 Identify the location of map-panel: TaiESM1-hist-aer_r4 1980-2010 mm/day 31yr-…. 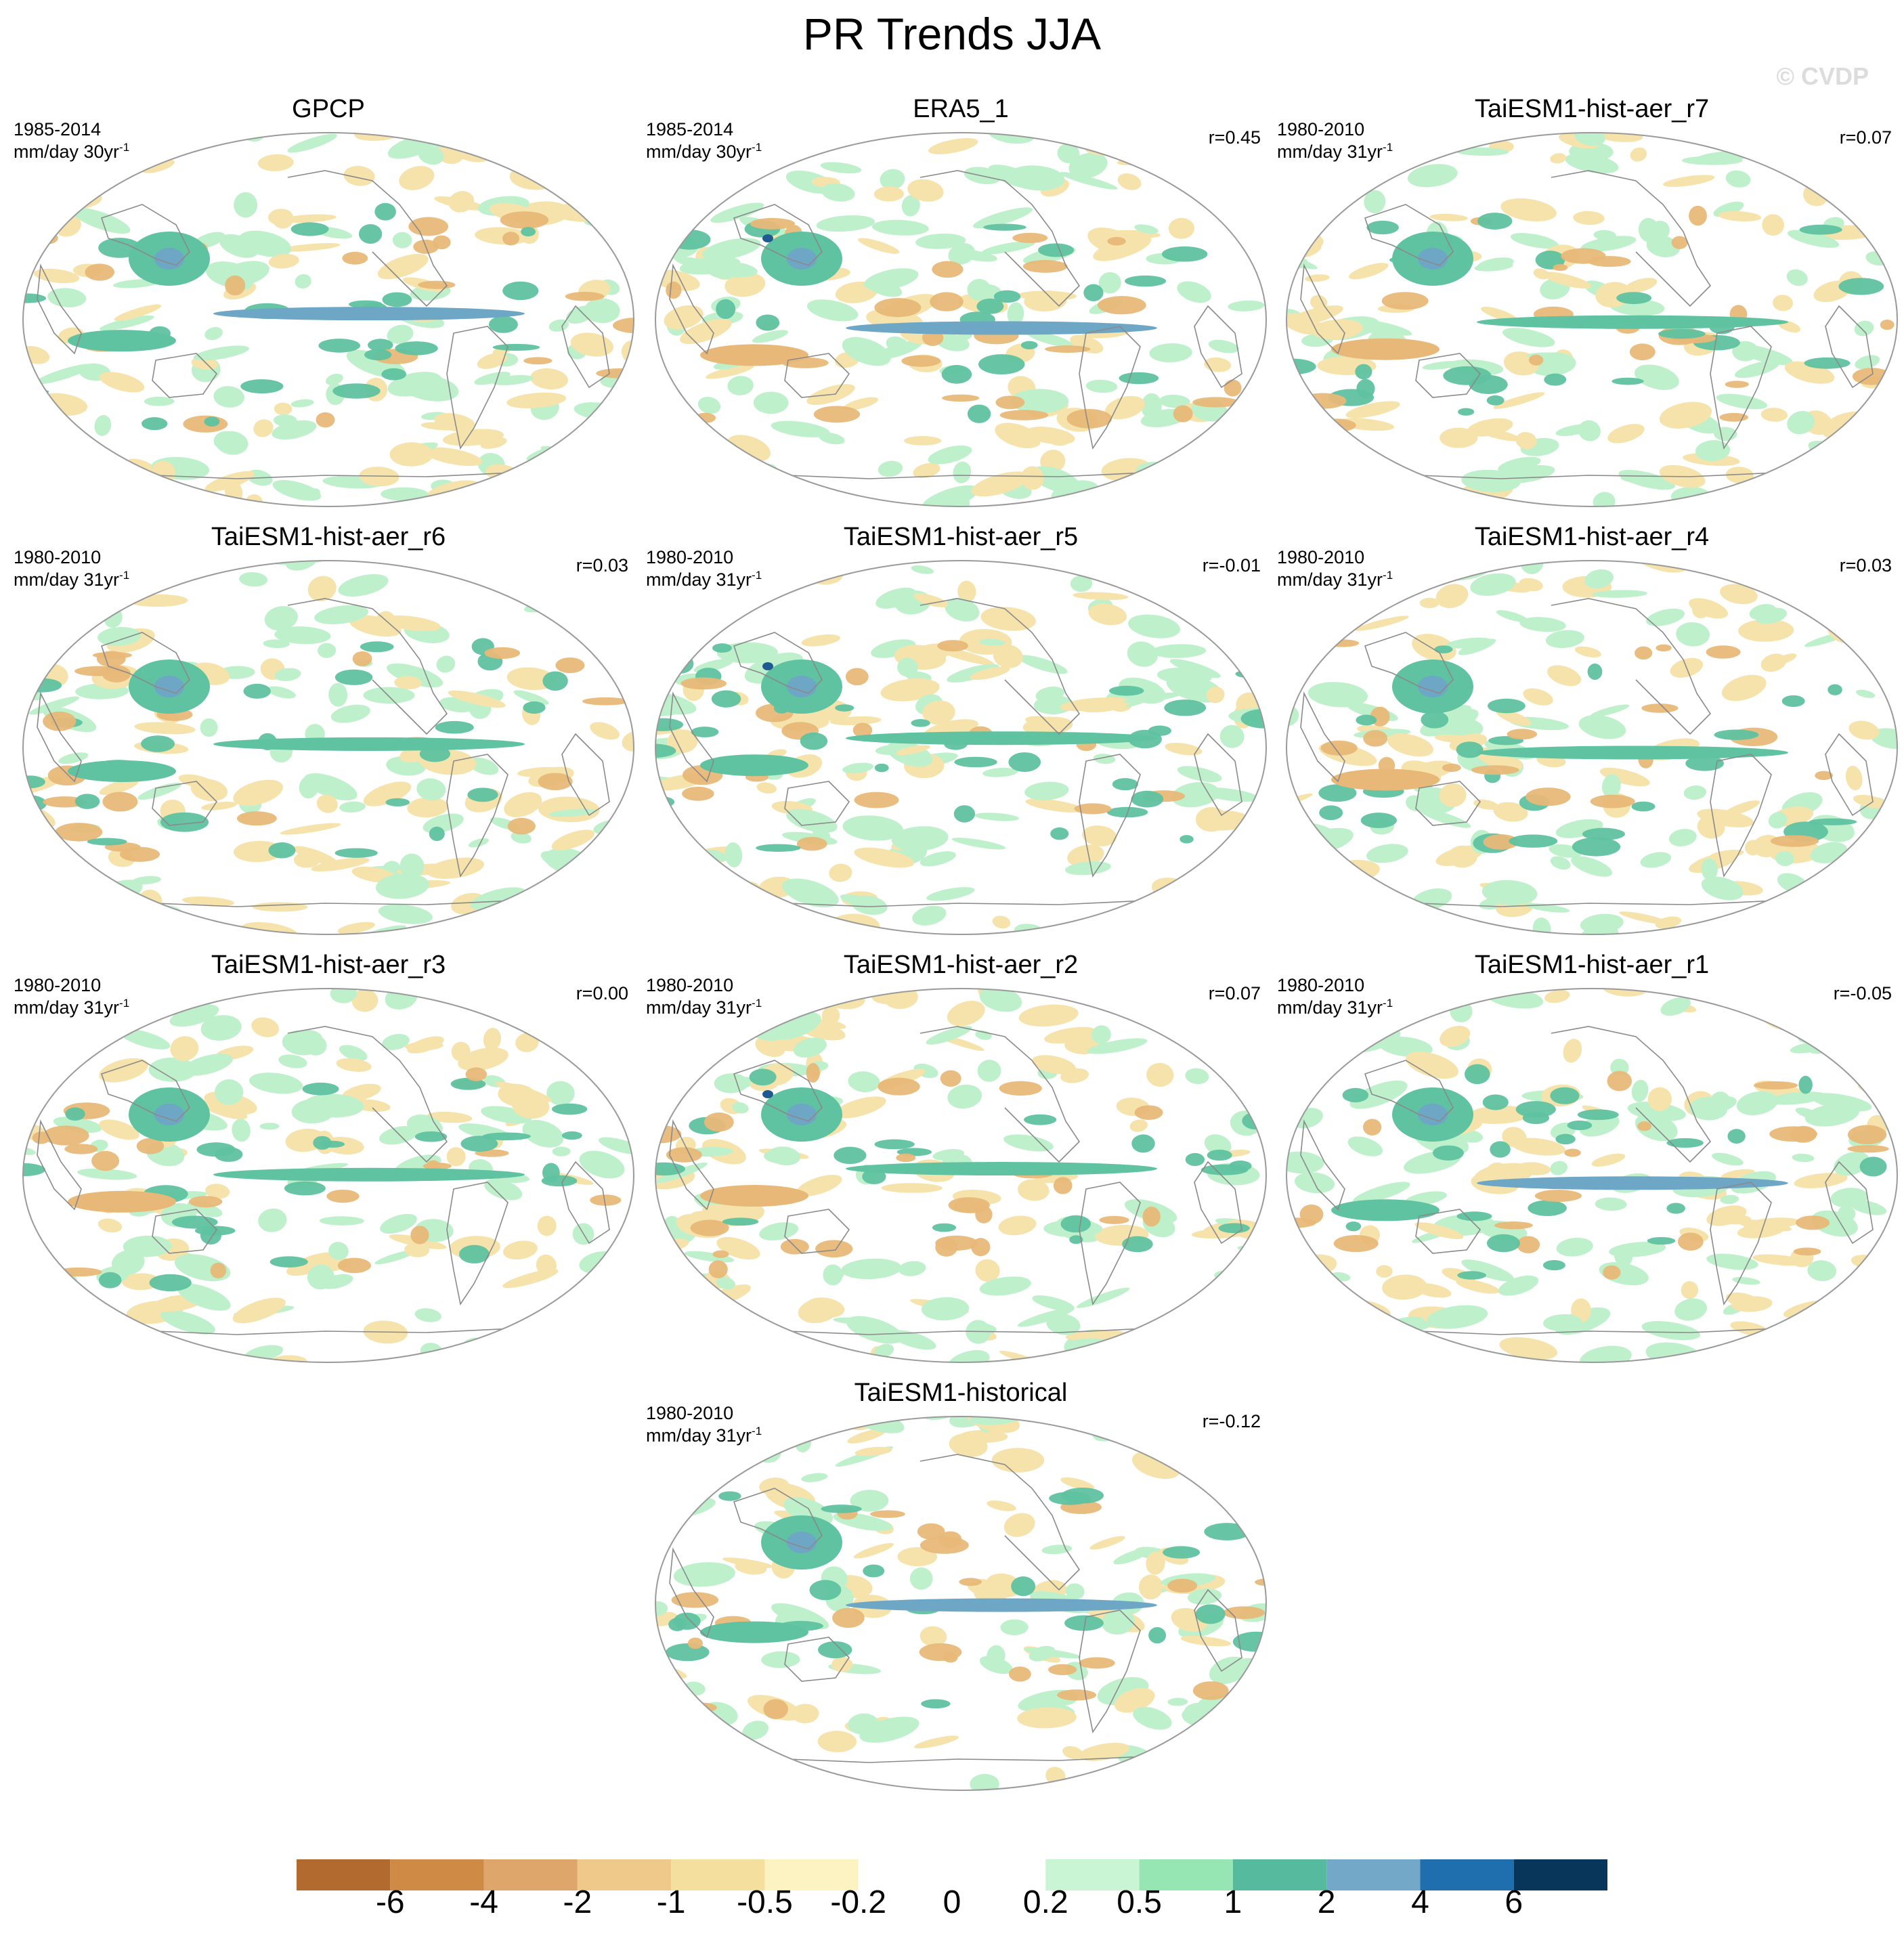
(1591, 738).